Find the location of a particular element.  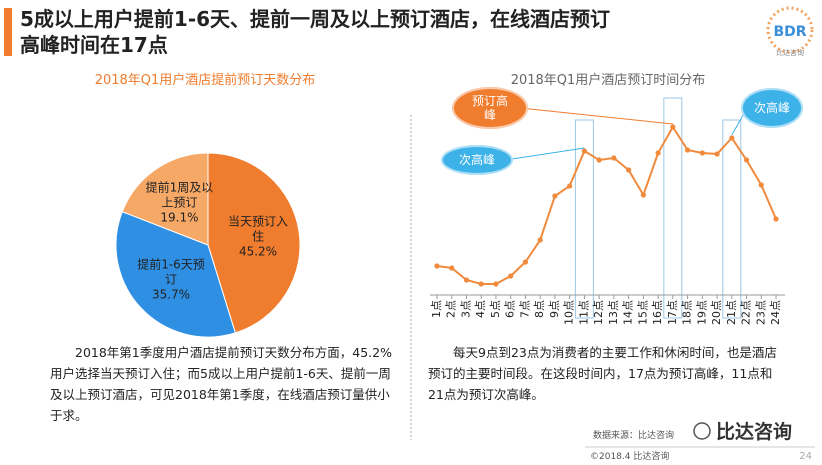

title: 5成以上用户提前1-6天、提前一周及以上预订酒店，在线酒店预订 is located at coordinates (315, 19).